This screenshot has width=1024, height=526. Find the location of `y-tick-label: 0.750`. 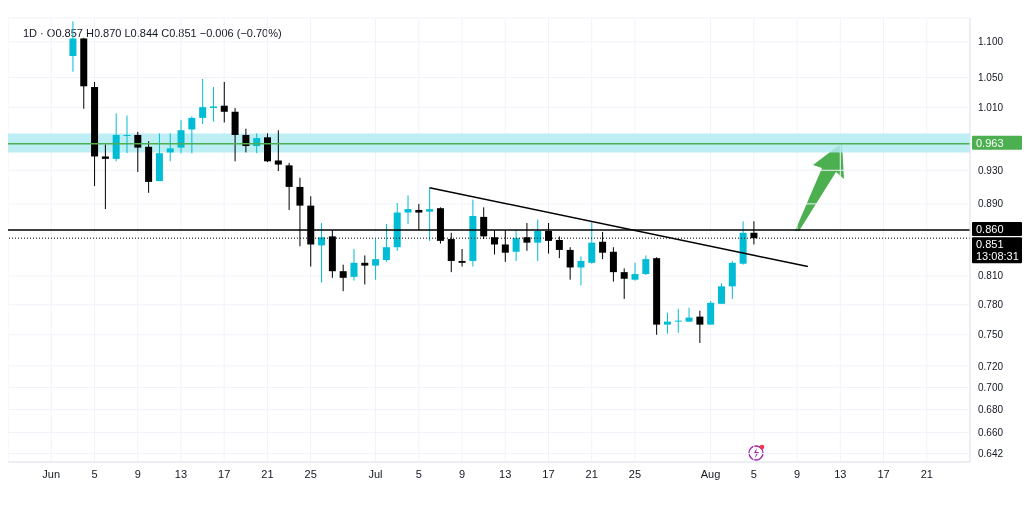

y-tick-label: 0.750 is located at coordinates (991, 335).